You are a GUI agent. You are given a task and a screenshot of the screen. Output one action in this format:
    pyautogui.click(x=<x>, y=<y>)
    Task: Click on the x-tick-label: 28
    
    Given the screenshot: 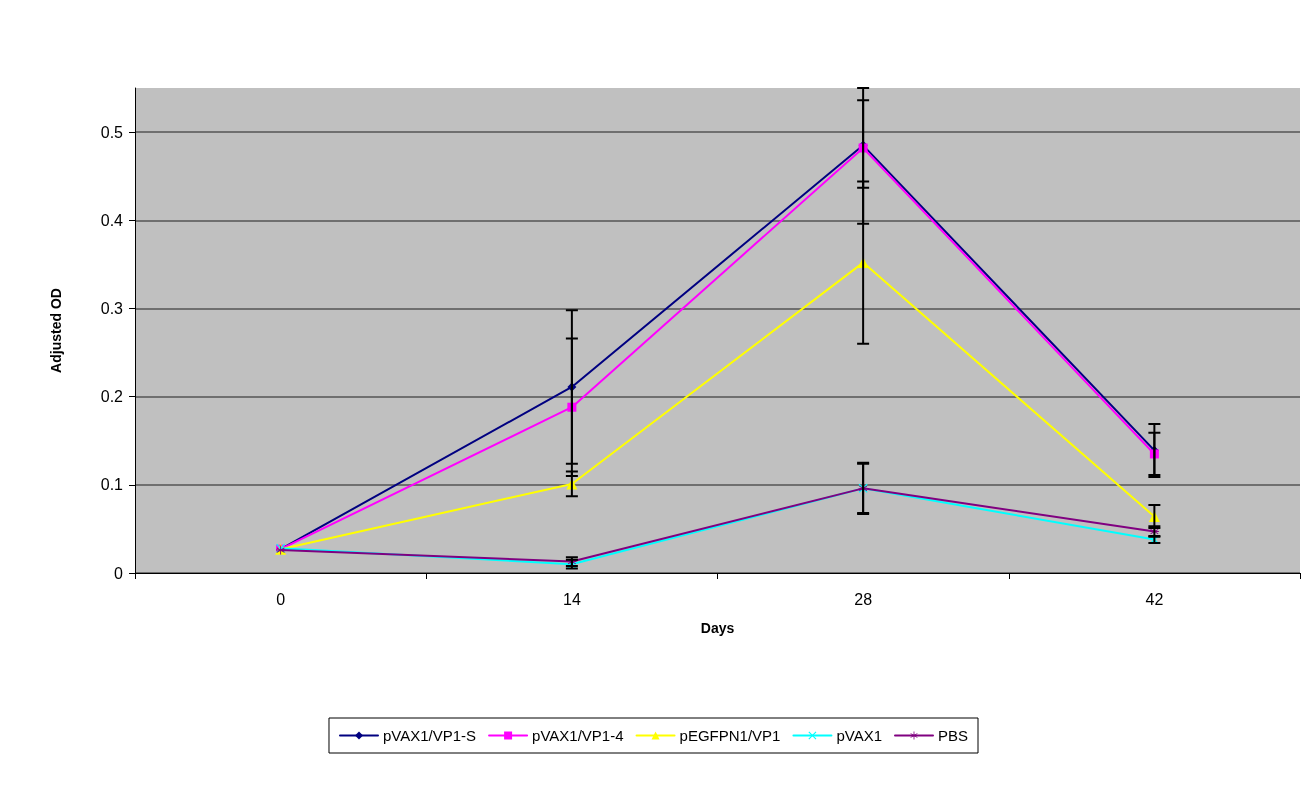 What is the action you would take?
    pyautogui.click(x=863, y=599)
    